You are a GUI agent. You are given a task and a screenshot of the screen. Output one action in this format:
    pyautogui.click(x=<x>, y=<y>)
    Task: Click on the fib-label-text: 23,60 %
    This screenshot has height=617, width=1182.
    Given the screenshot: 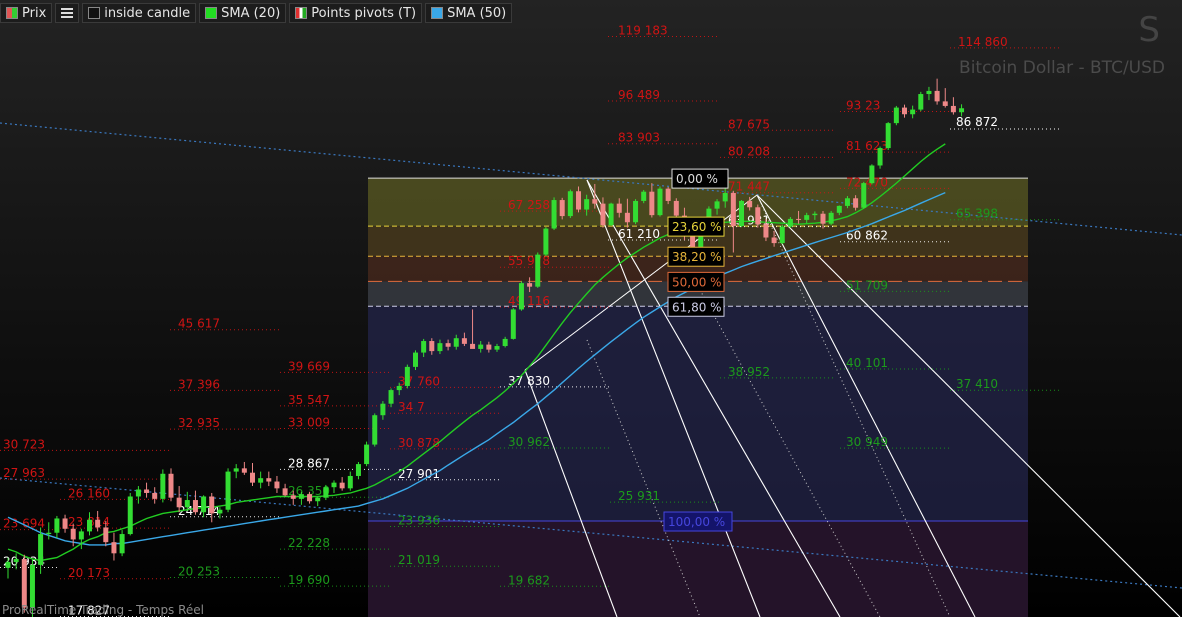 What is the action you would take?
    pyautogui.click(x=697, y=227)
    